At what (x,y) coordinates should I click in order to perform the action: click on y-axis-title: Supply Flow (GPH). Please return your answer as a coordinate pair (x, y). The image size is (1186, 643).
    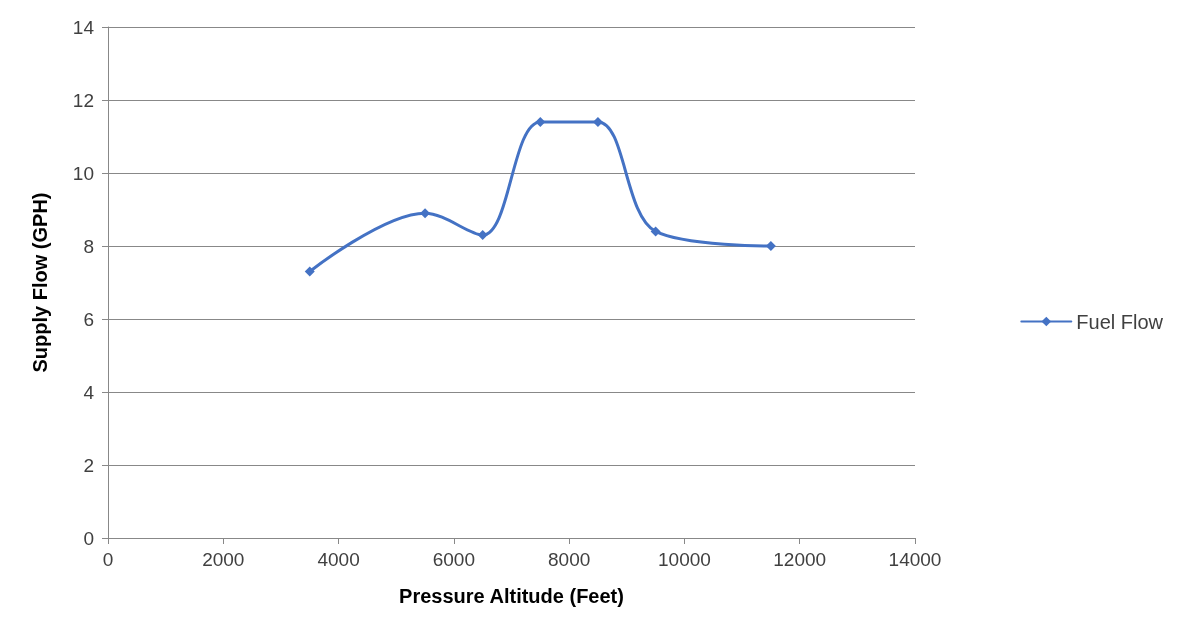
    Looking at the image, I should click on (40, 282).